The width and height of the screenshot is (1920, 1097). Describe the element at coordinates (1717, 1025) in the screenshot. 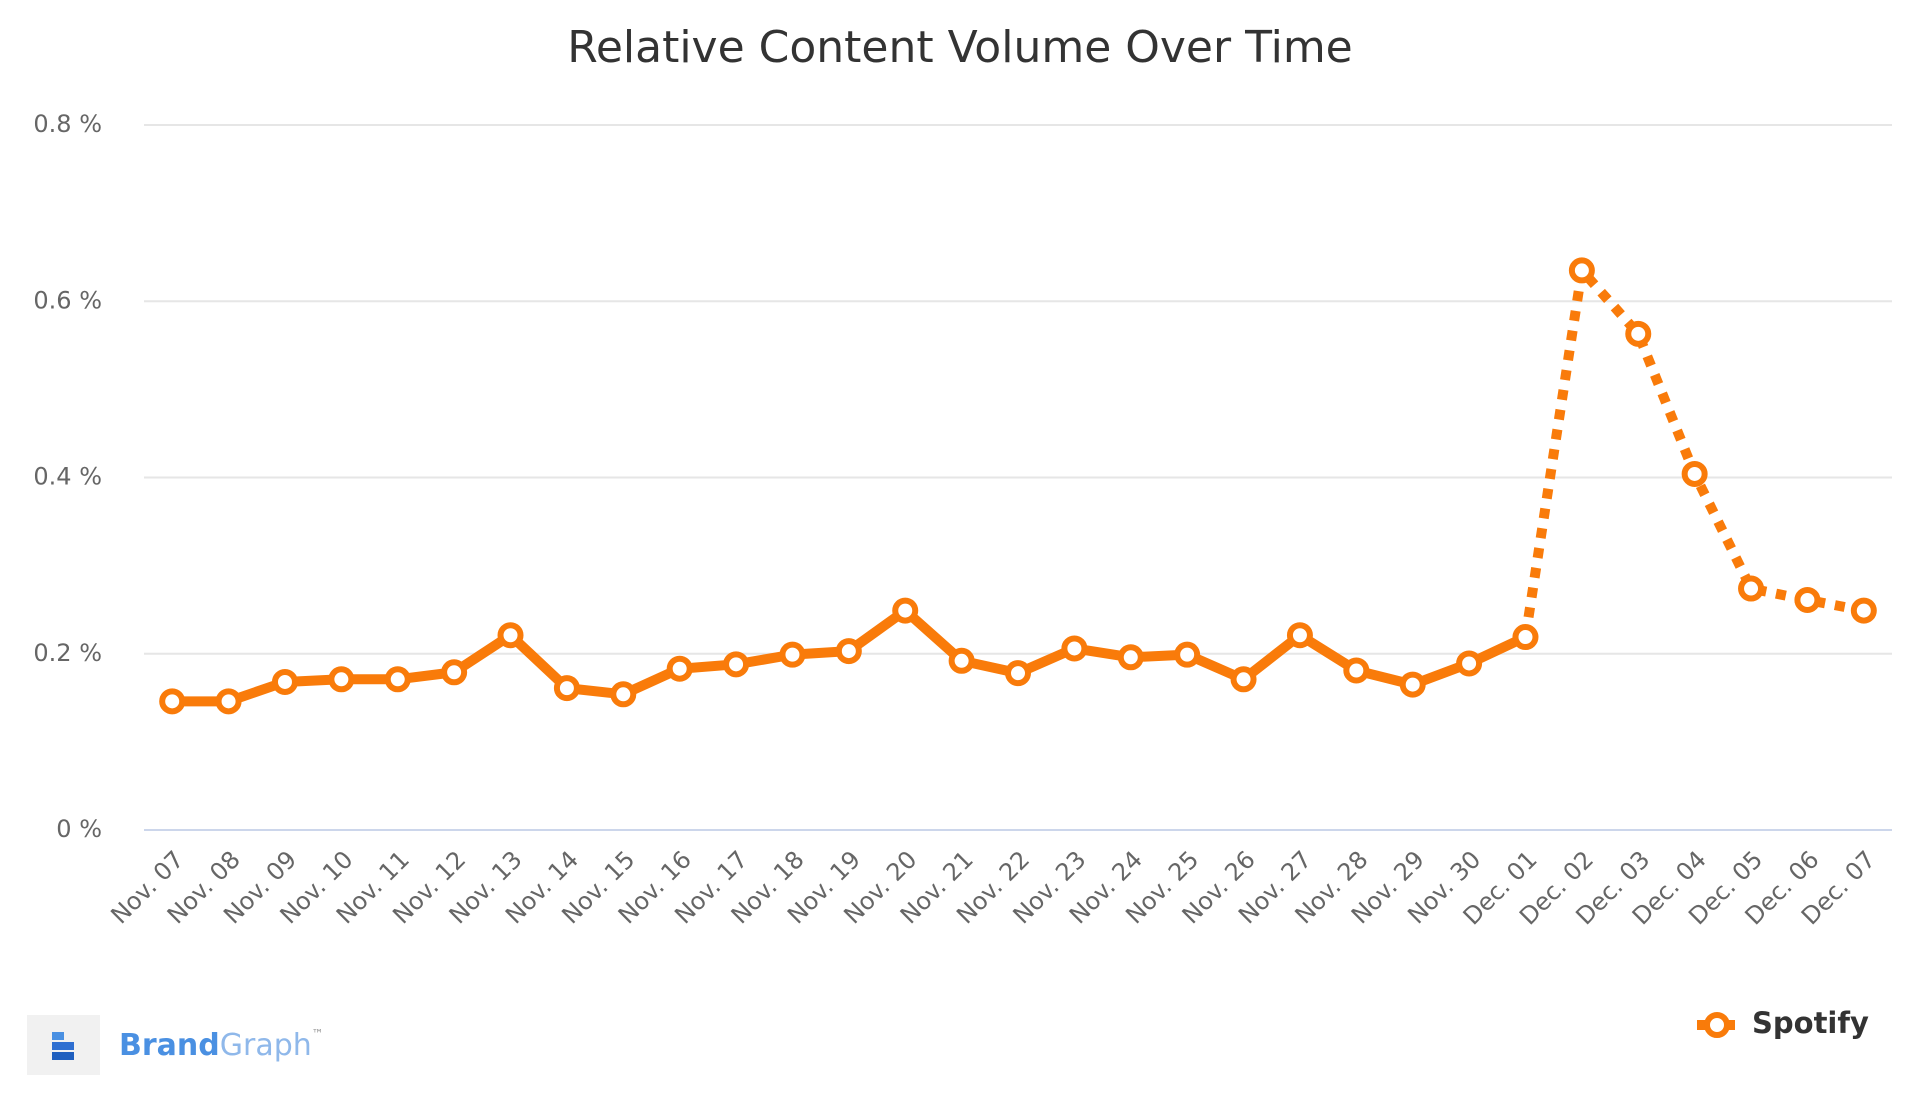

I see `legend-symbol` at that location.